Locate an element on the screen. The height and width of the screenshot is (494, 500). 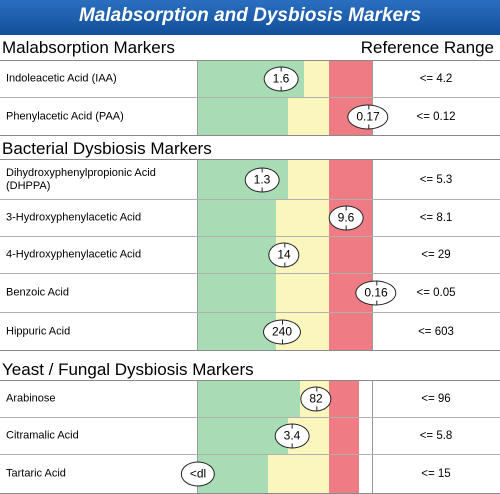
page-title: Malabsorption and Dysbiosis Markers is located at coordinates (250, 15).